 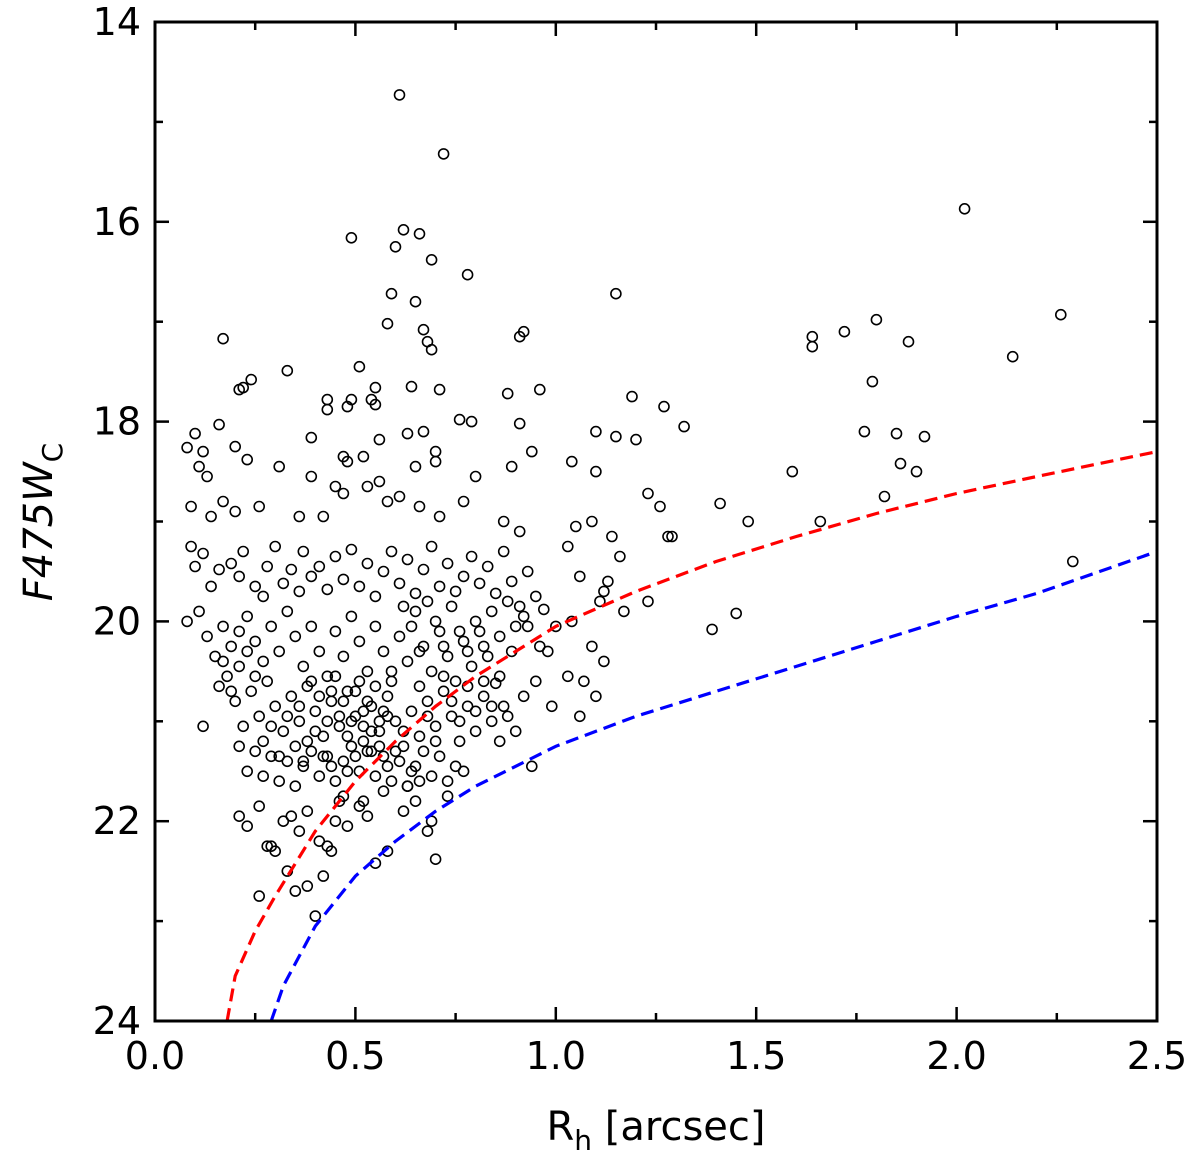 What do you see at coordinates (117, 821) in the screenshot?
I see `y-tick-label: 22` at bounding box center [117, 821].